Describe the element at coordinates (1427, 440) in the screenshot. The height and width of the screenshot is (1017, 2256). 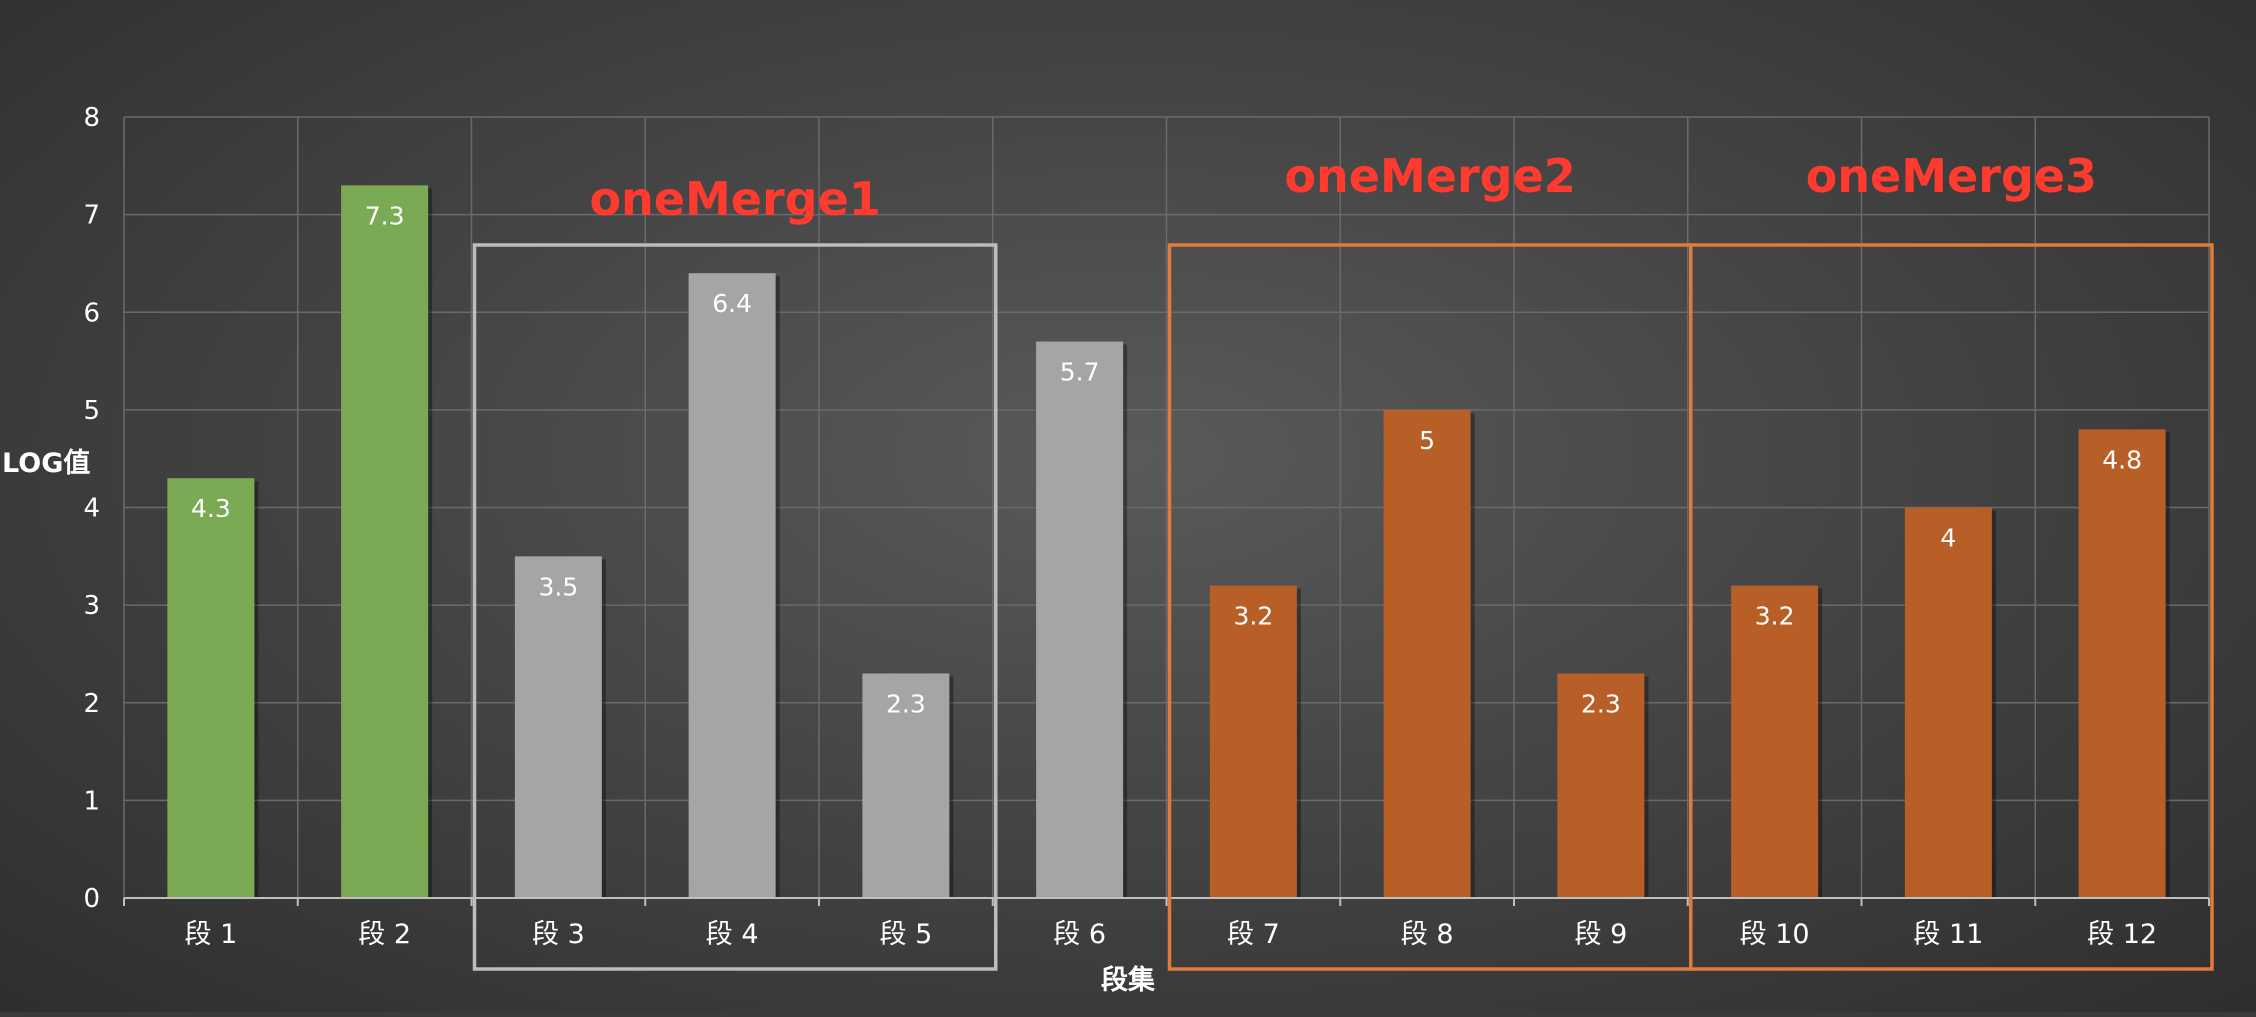
I see `data-label: 5` at that location.